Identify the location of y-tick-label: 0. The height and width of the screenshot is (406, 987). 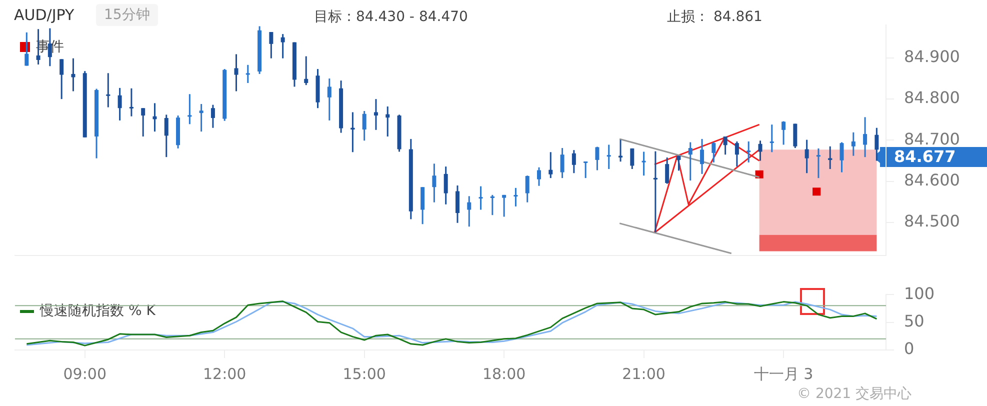
(909, 348).